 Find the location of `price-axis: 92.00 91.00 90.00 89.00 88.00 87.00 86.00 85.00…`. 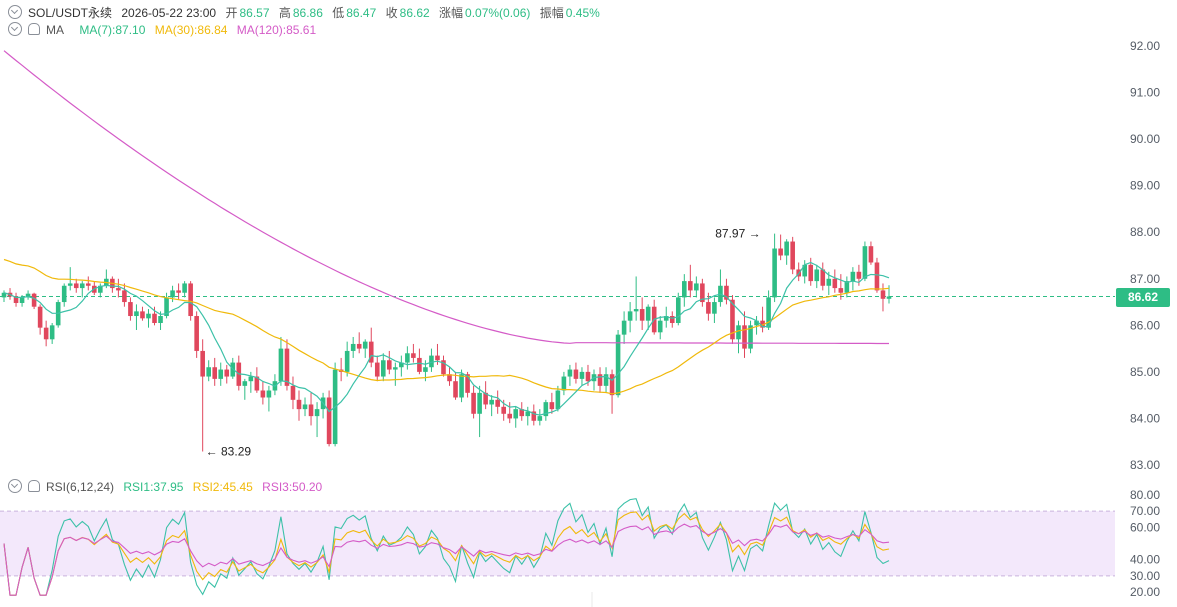

price-axis: 92.00 91.00 90.00 89.00 88.00 87.00 86.00 85.00… is located at coordinates (1145, 255).